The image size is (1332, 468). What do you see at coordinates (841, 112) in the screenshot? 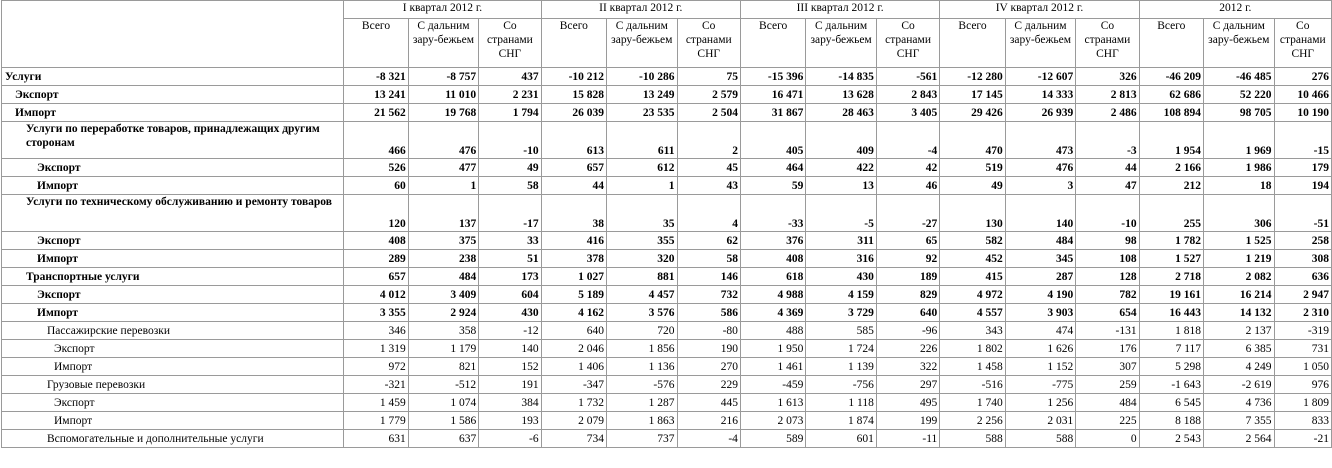
I see `value-cell: 28 463` at bounding box center [841, 112].